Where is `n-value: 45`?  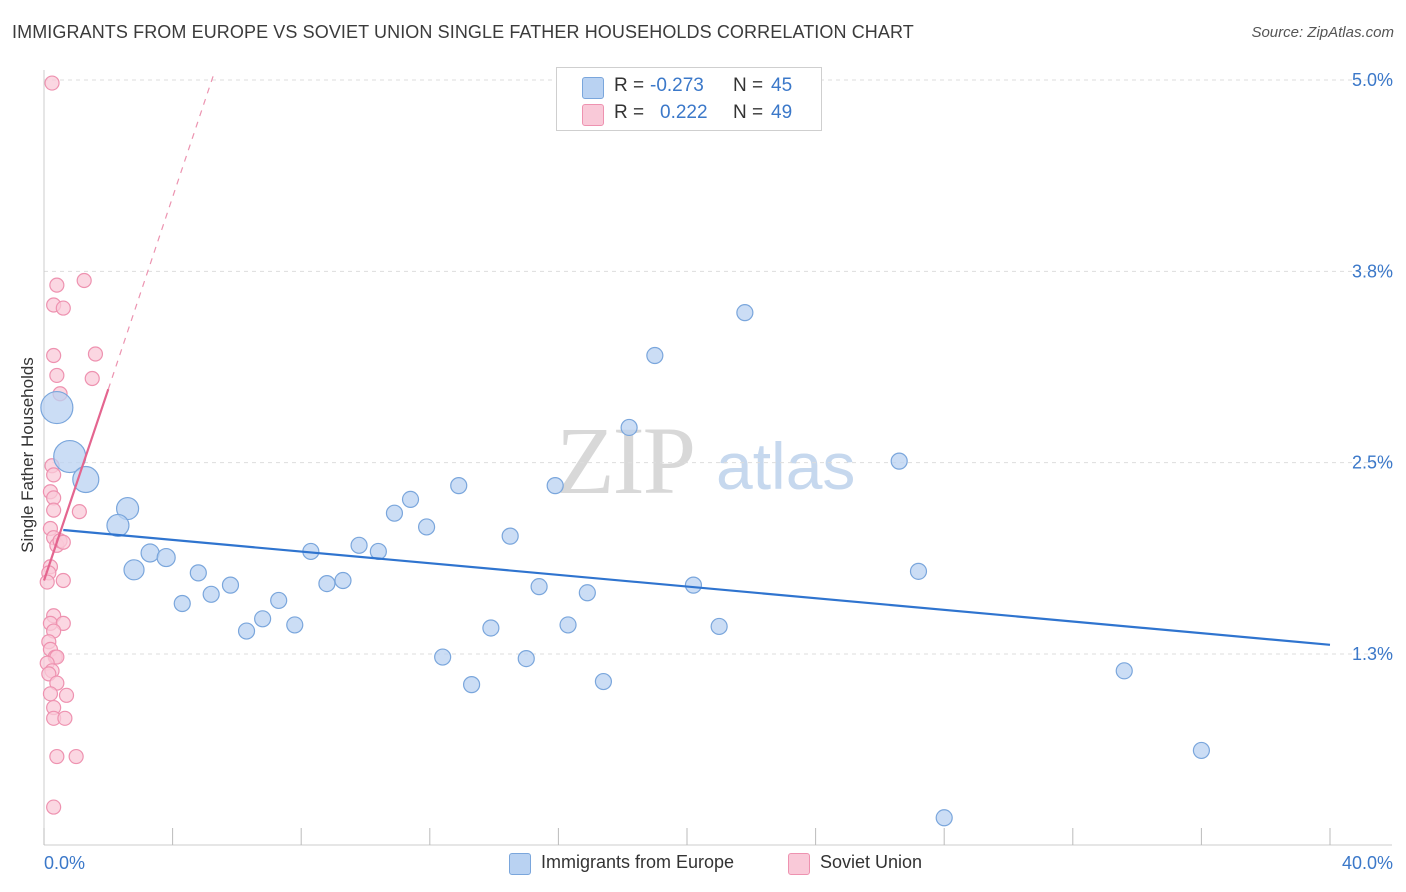
n-value: 45 is located at coordinates (782, 85).